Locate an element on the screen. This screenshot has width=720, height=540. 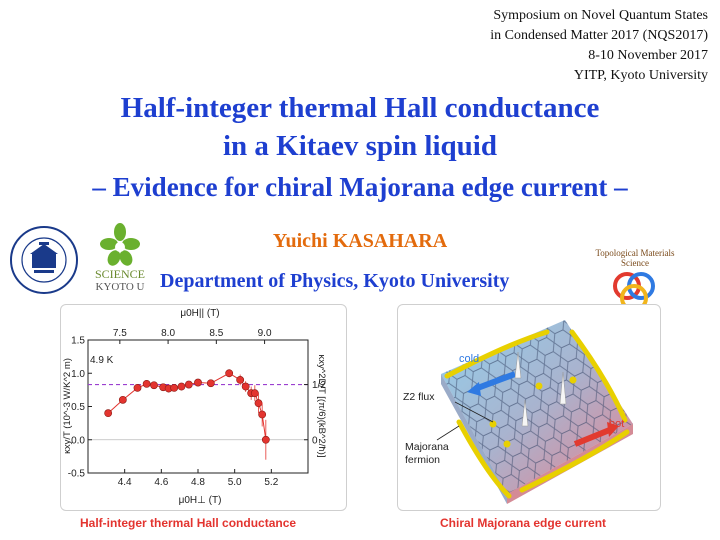
majorana-edge-arrows is located at coordinates (537, 414).